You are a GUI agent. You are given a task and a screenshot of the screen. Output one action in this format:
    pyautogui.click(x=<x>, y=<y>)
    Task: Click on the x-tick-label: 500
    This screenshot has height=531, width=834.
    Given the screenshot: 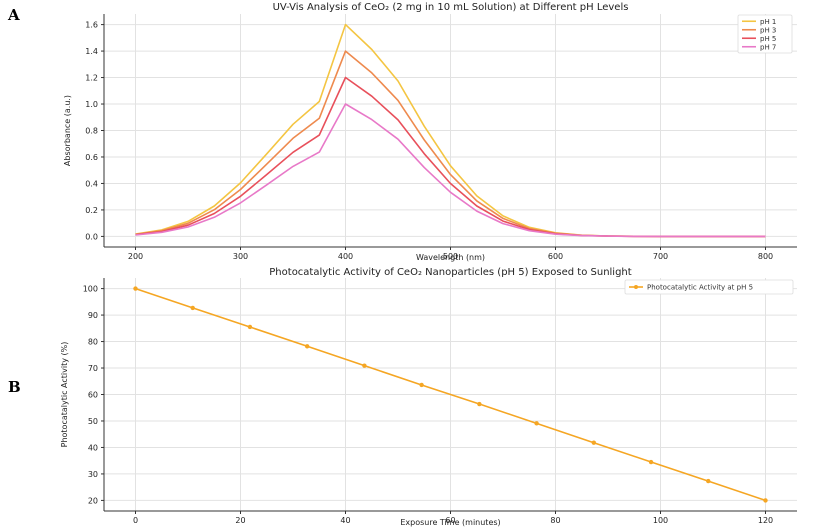 What is the action you would take?
    pyautogui.click(x=450, y=256)
    